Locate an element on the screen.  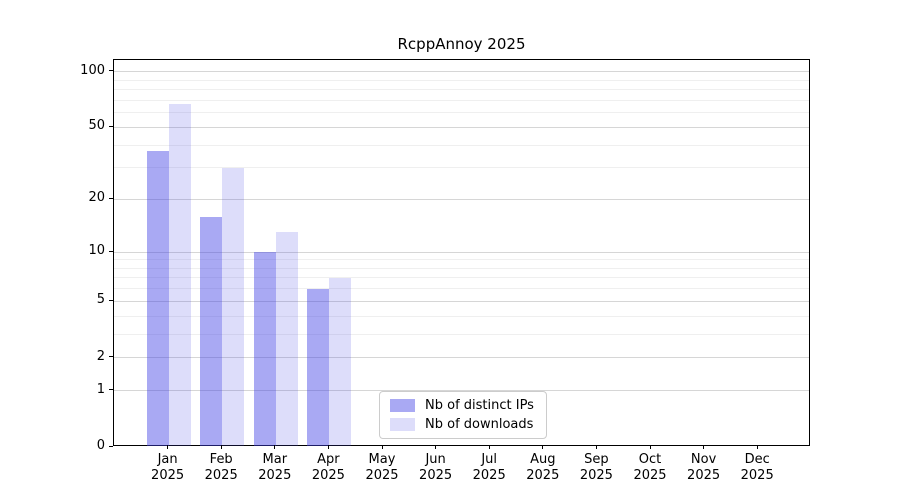
x-tick-mark-feb is located at coordinates (221, 447).